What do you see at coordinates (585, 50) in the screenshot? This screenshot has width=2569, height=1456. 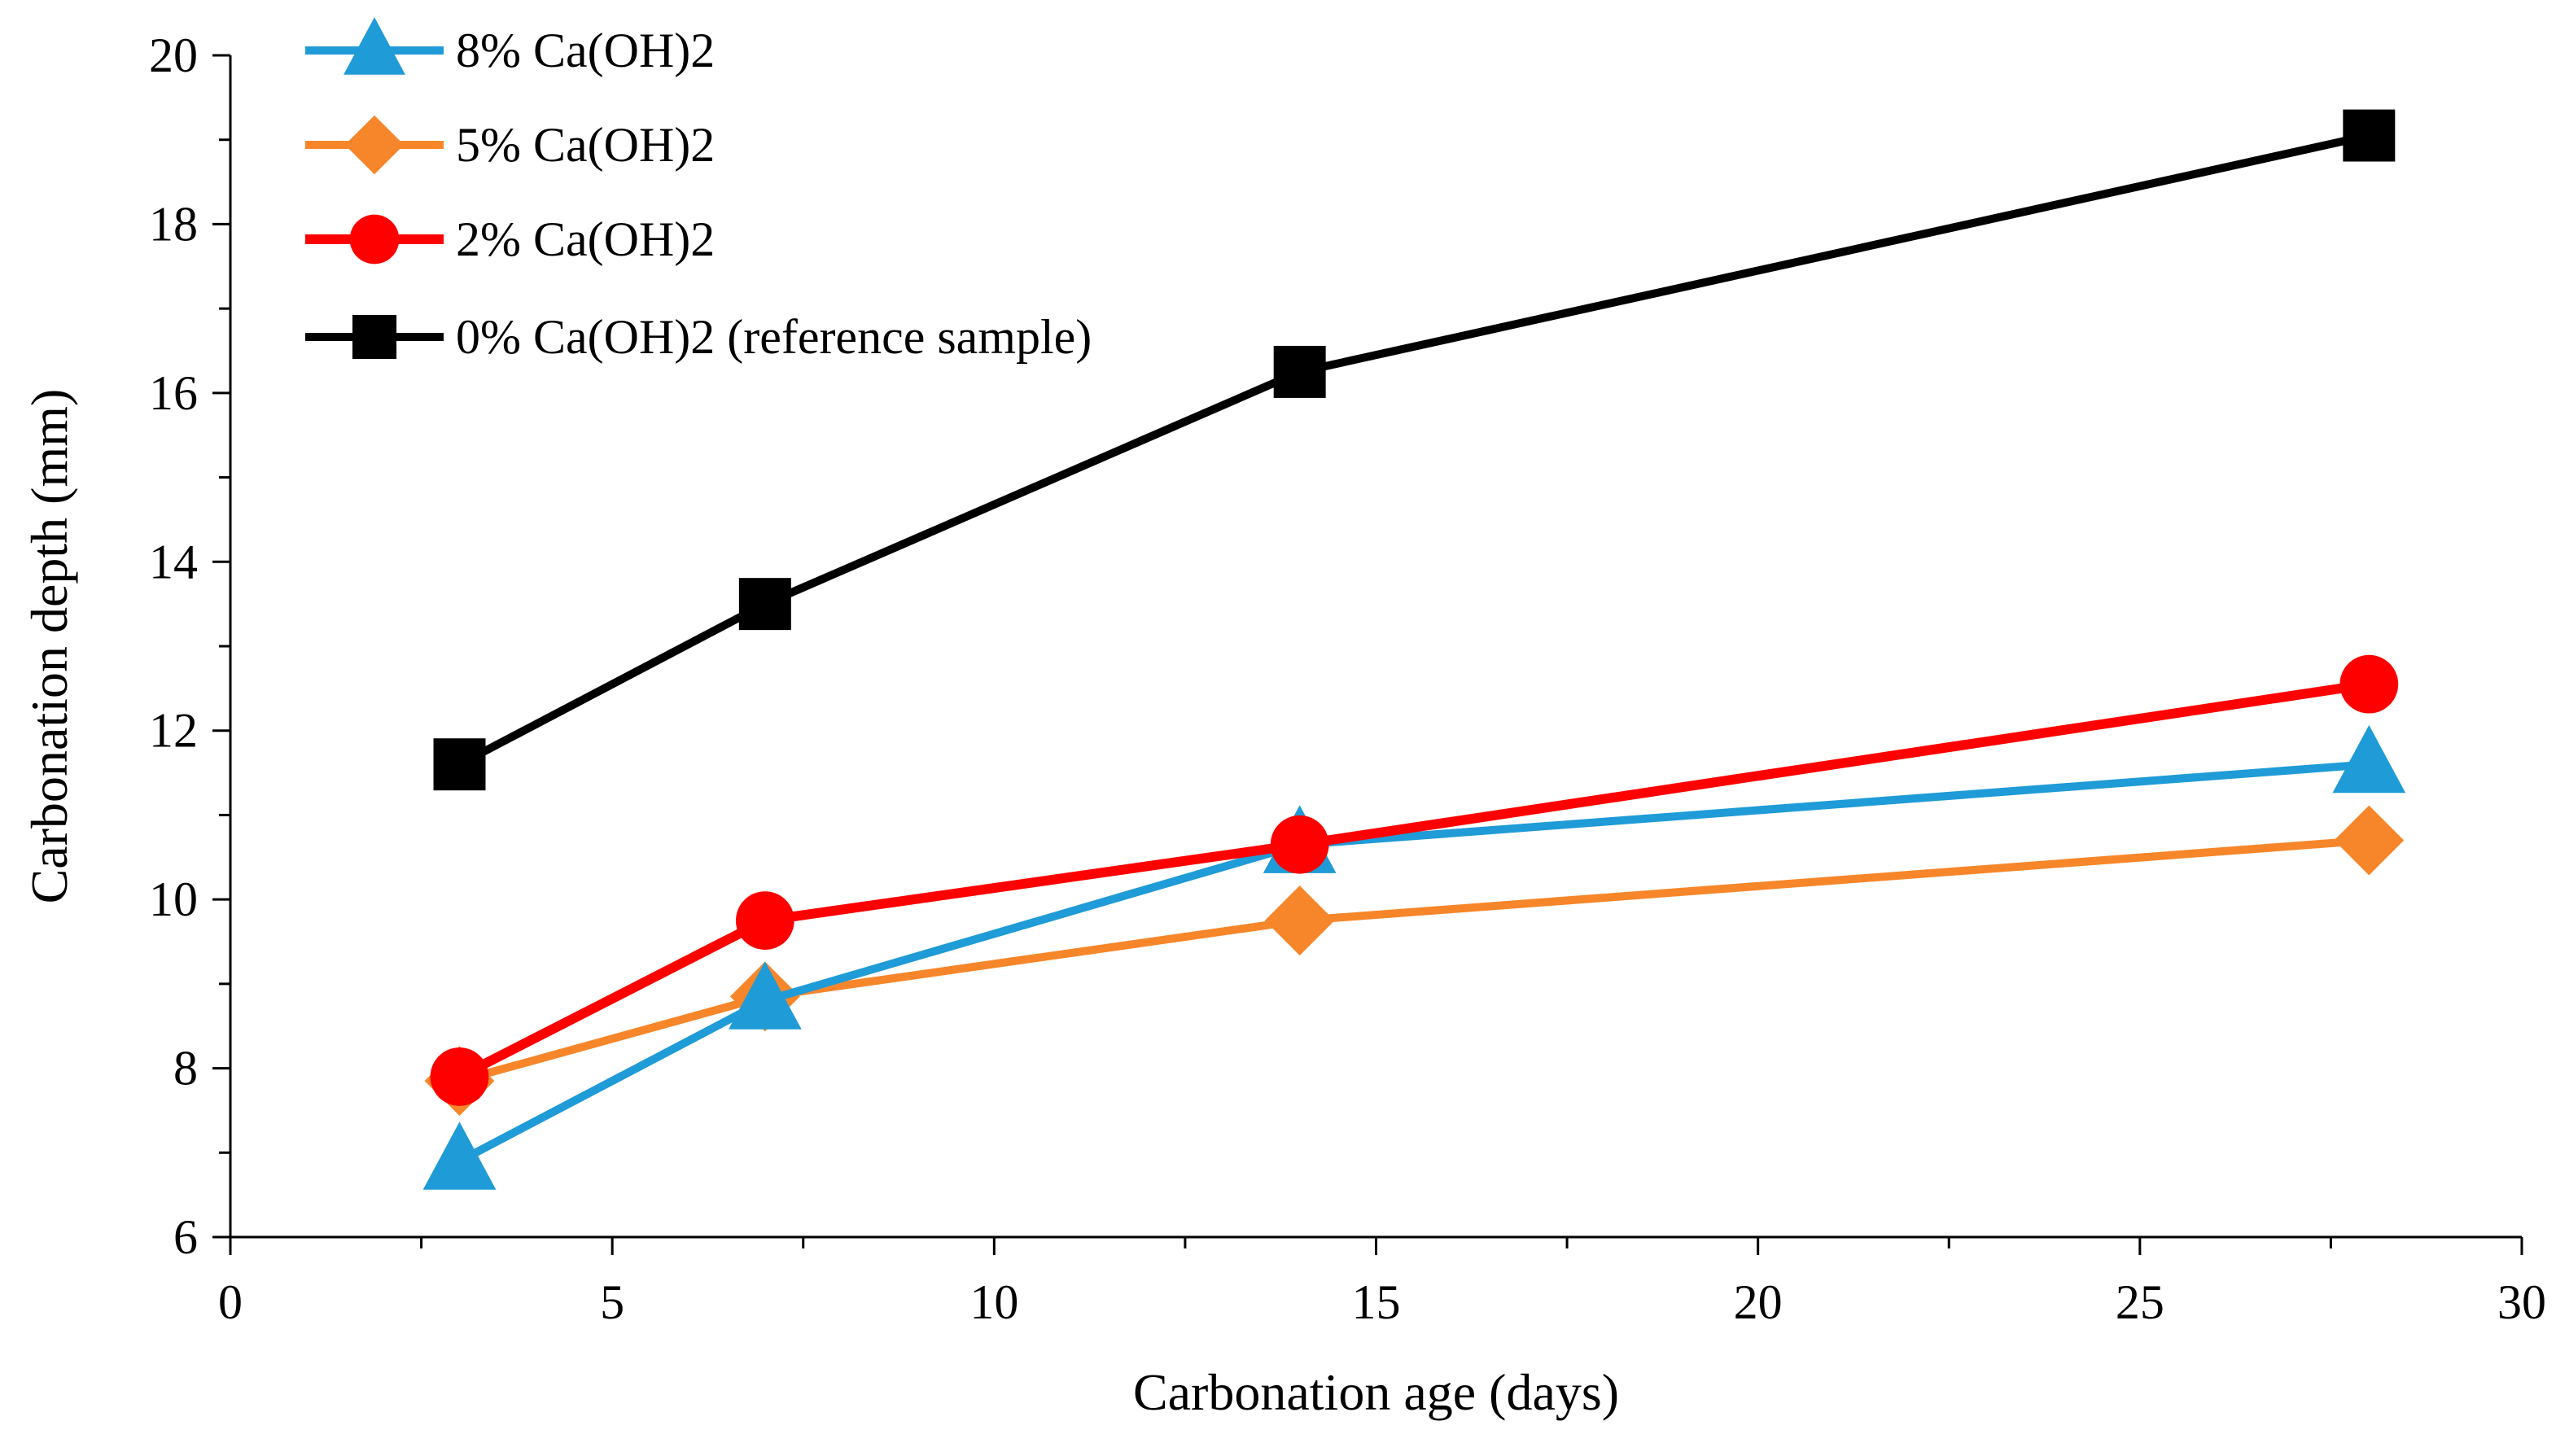 I see `legend-label: 8% Ca(OH)2` at bounding box center [585, 50].